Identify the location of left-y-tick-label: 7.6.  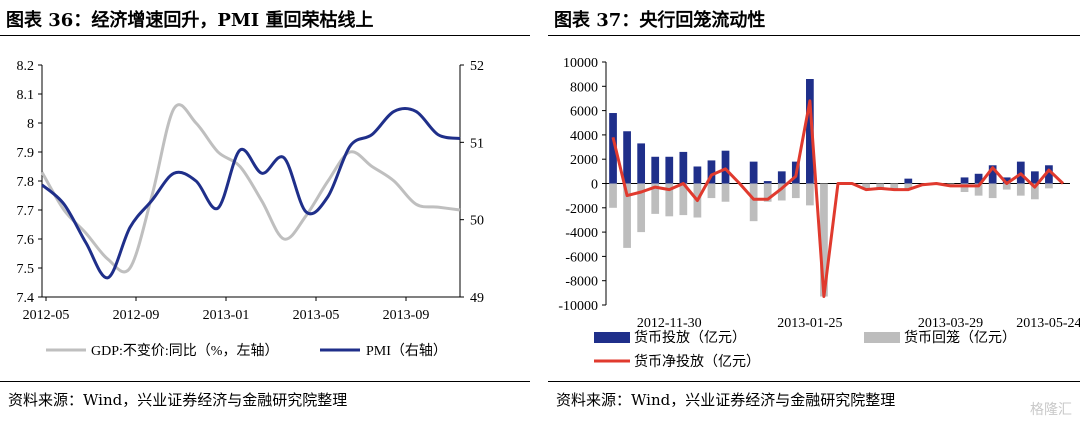
(26, 240).